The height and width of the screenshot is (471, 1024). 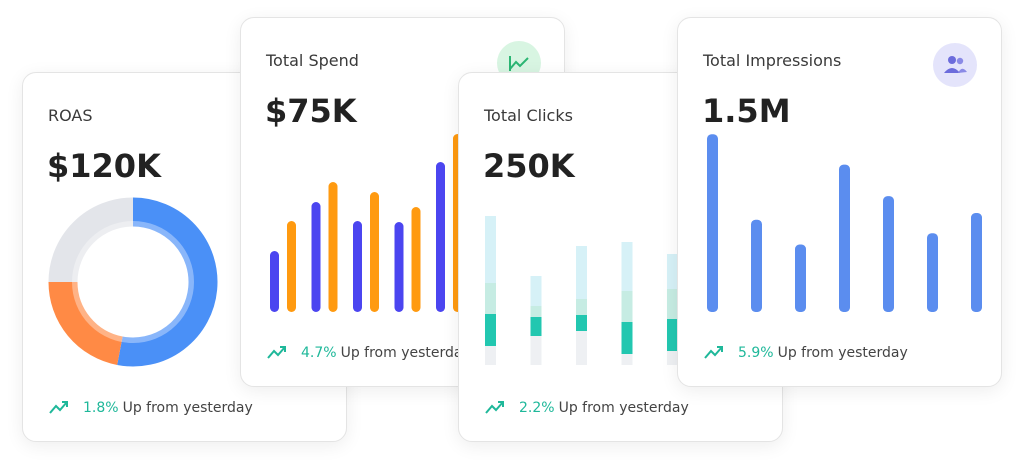 I want to click on change-percent: 4.7%, so click(x=319, y=353).